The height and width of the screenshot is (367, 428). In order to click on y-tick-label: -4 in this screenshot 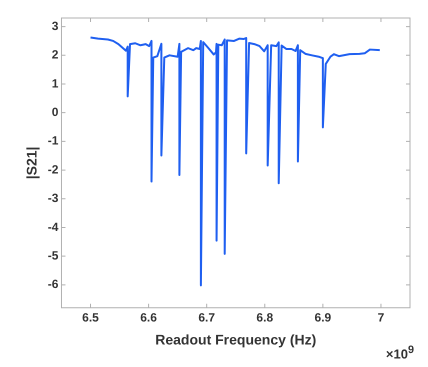, I will do `click(53, 227)`.